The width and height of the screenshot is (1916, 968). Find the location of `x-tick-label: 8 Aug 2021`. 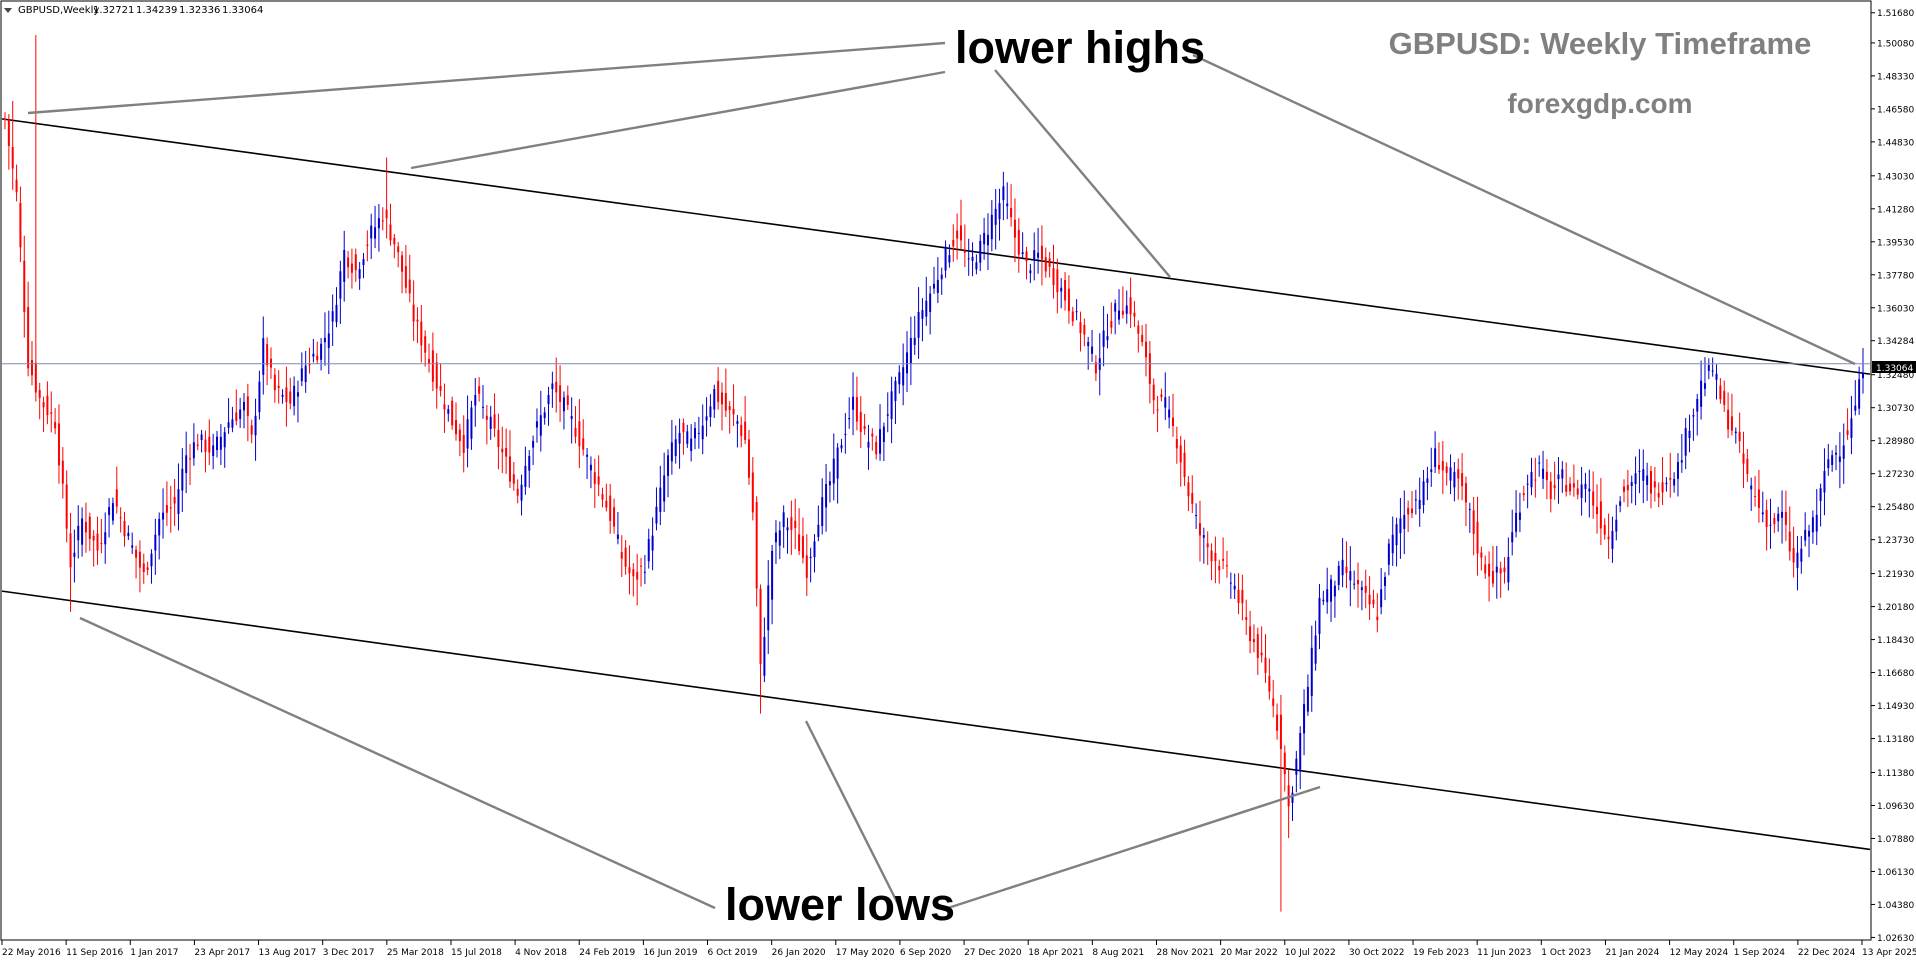

x-tick-label: 8 Aug 2021 is located at coordinates (1118, 953).